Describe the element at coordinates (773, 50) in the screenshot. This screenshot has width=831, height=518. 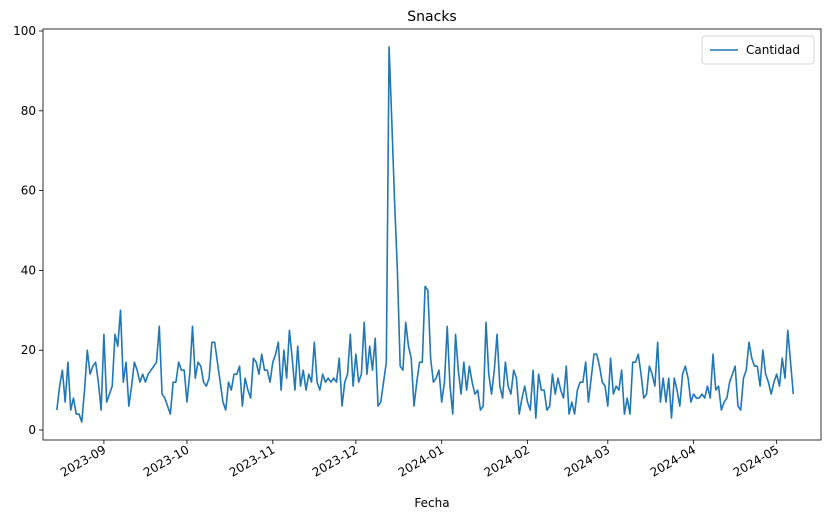
I see `legend-label: Cantidad` at that location.